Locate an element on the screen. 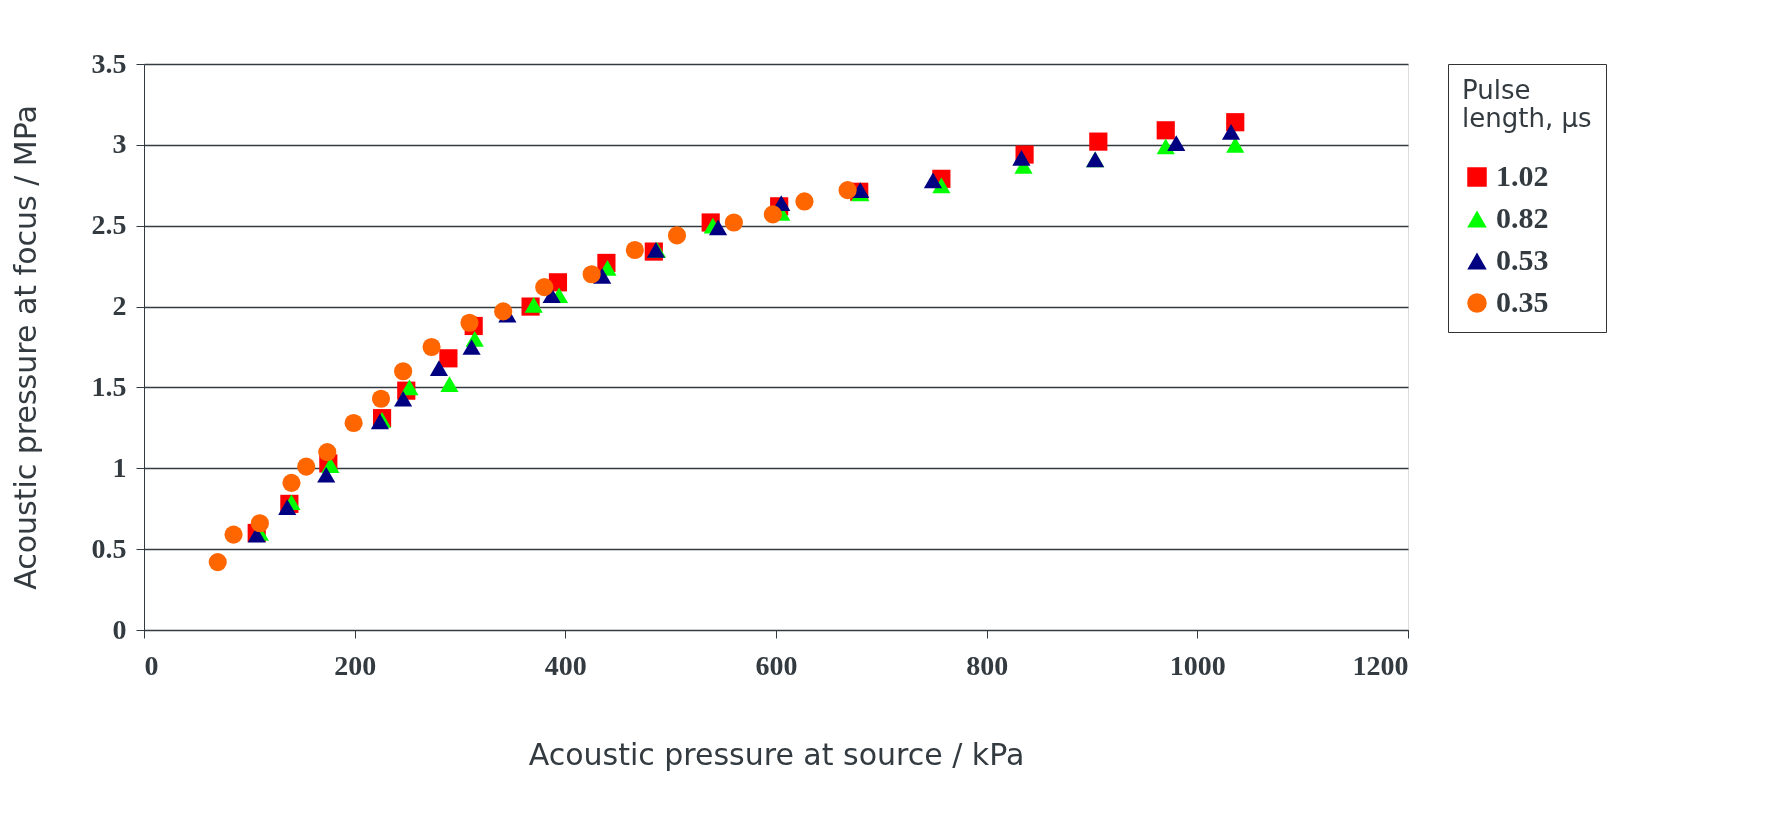  legend-label: 0.53 is located at coordinates (1522, 259).